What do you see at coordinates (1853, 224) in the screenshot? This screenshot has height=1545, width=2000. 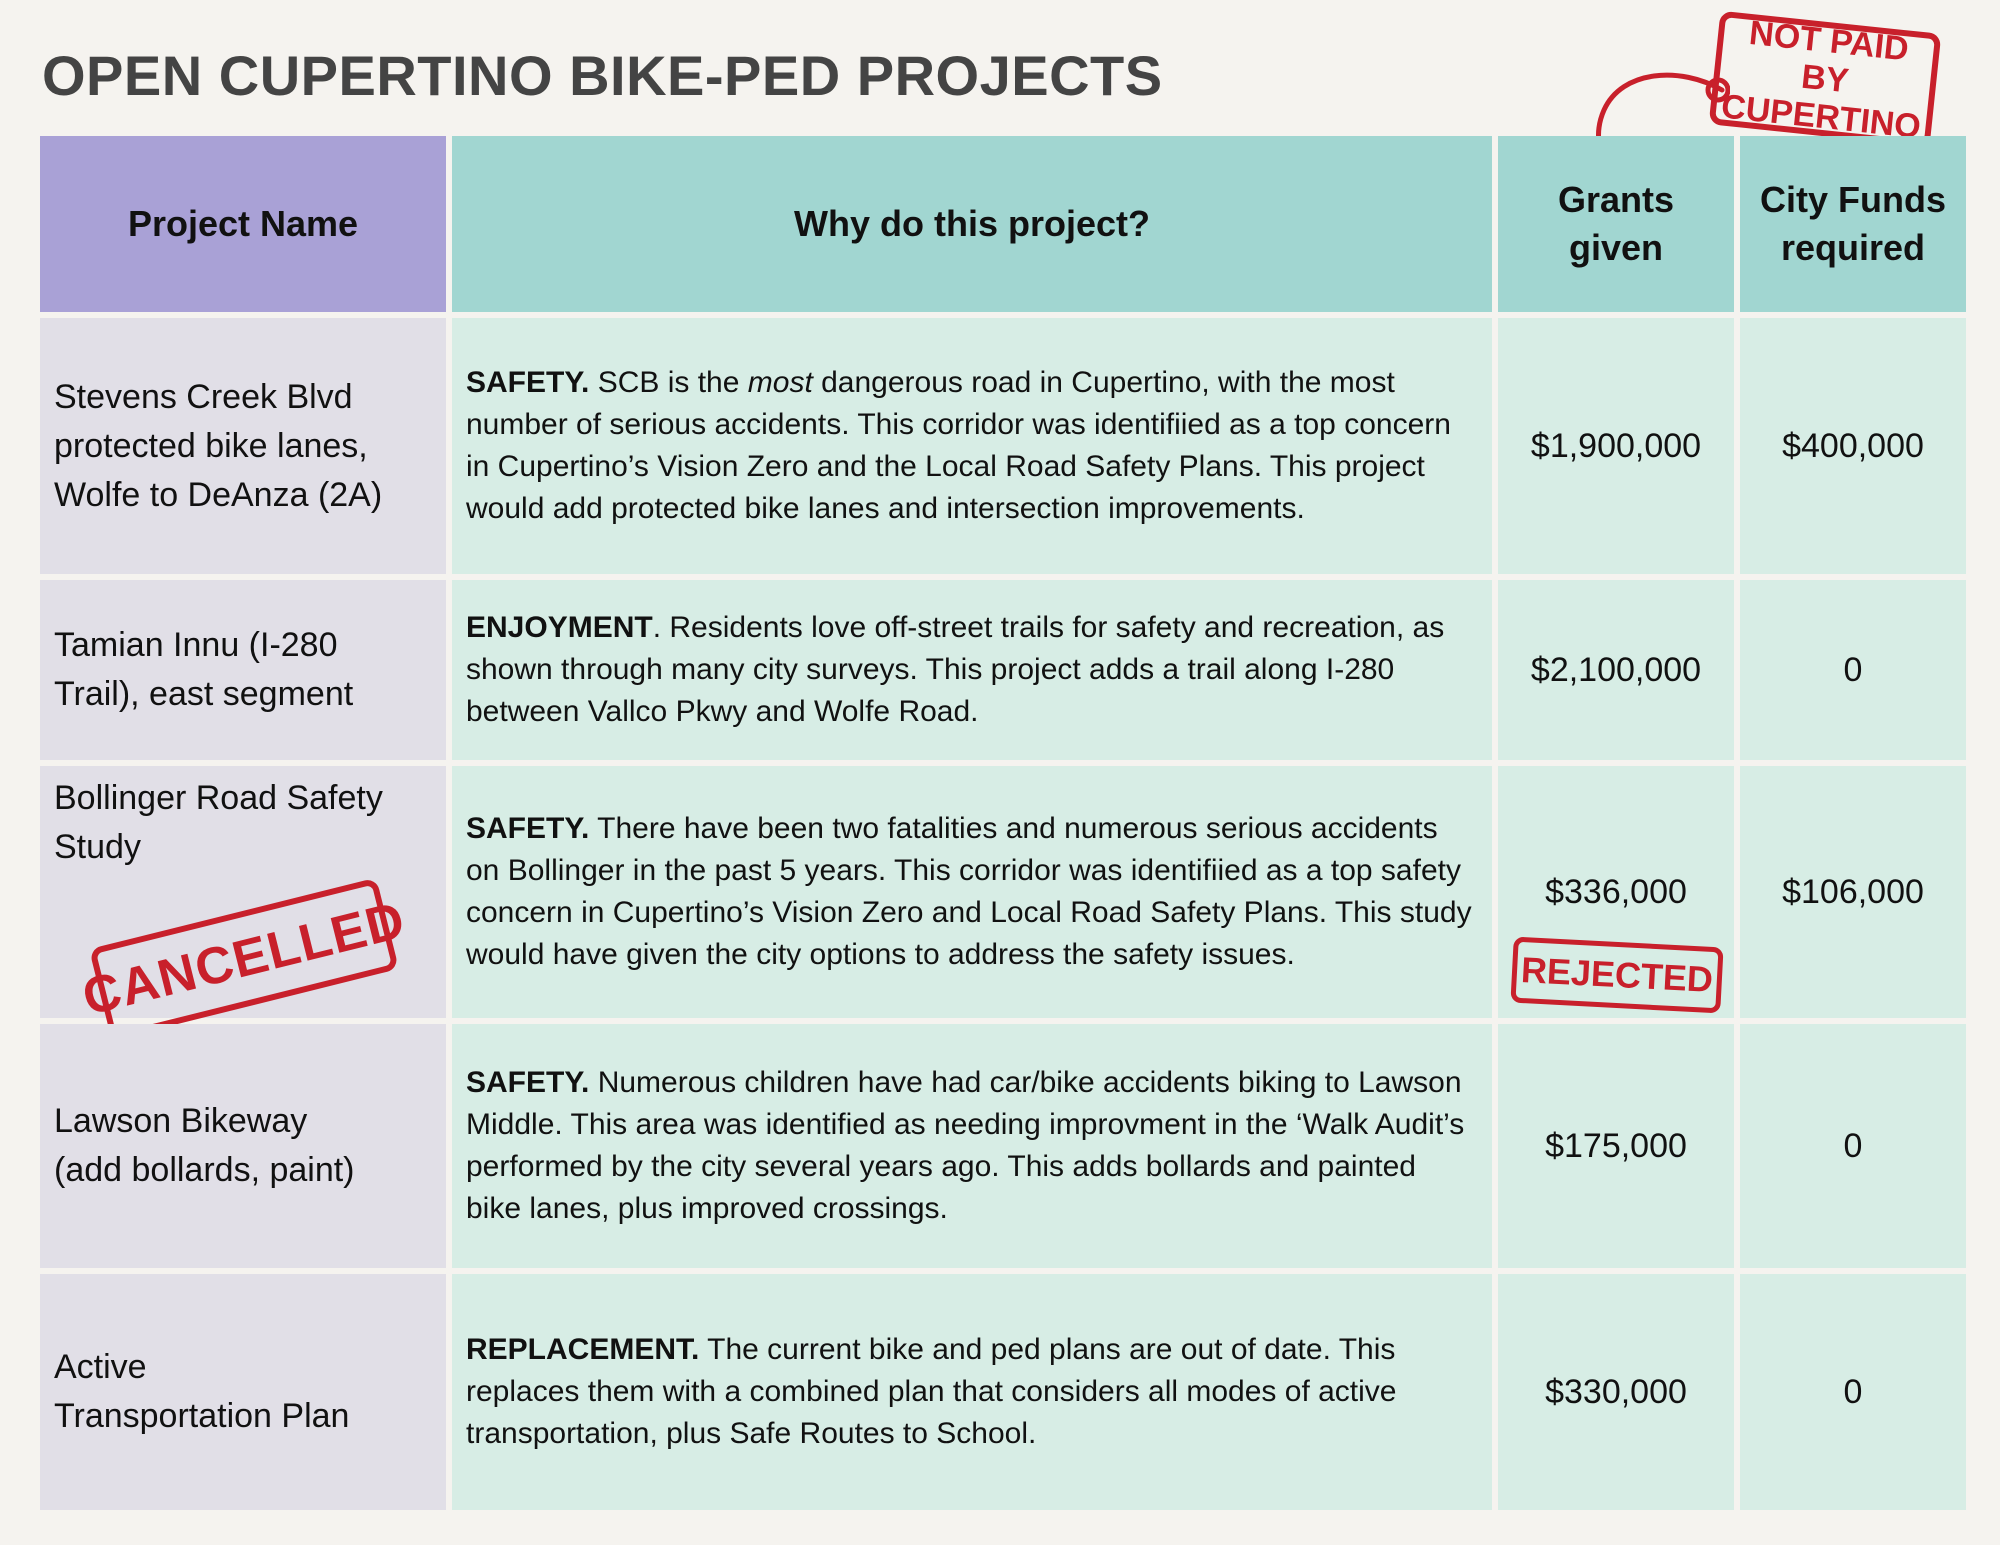 I see `header-city-funds: City Funds required` at bounding box center [1853, 224].